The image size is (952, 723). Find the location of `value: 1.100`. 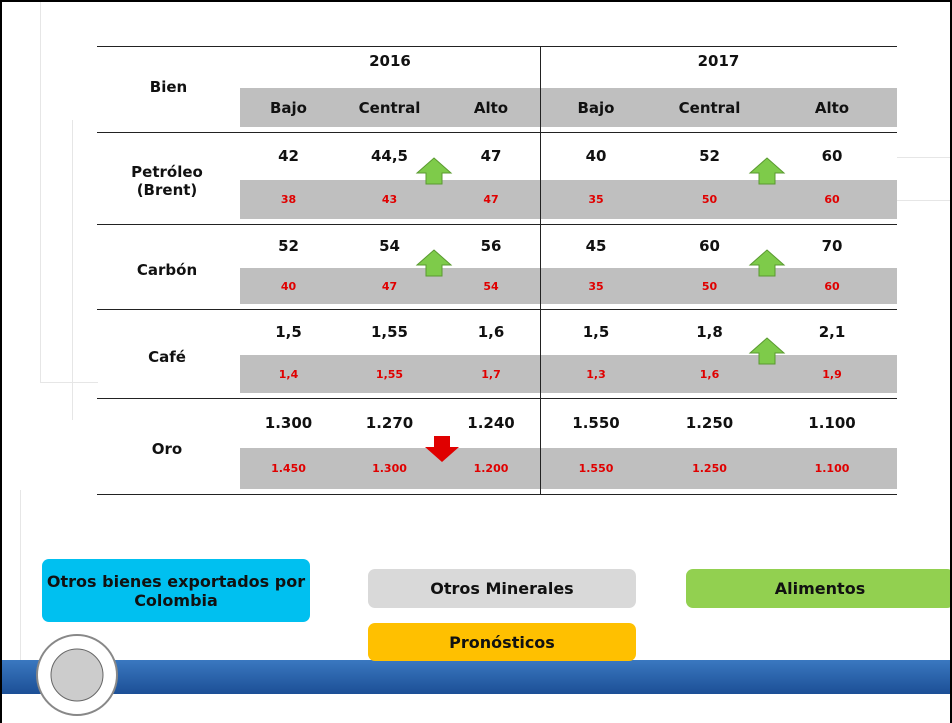

value: 1.100 is located at coordinates (832, 423).